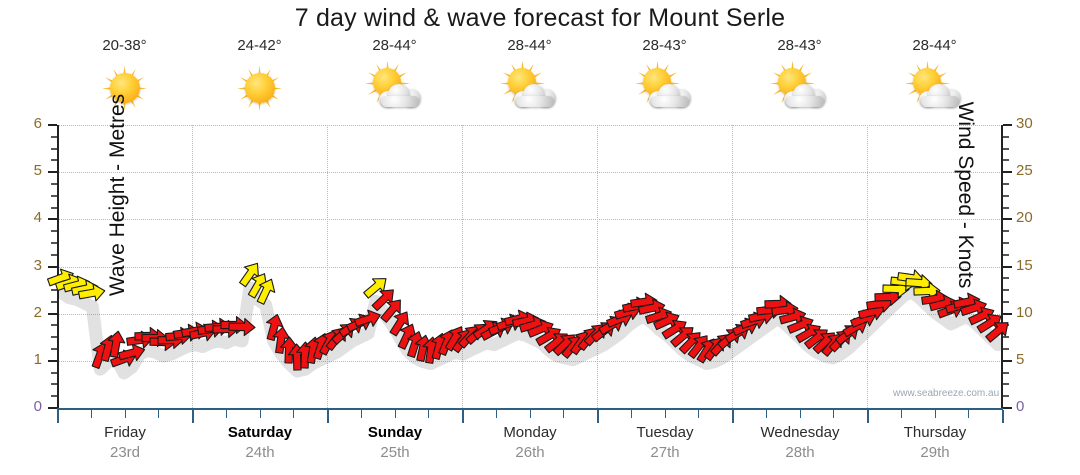 This screenshot has width=1080, height=475. Describe the element at coordinates (37, 406) in the screenshot. I see `left-tick-label: 0` at that location.